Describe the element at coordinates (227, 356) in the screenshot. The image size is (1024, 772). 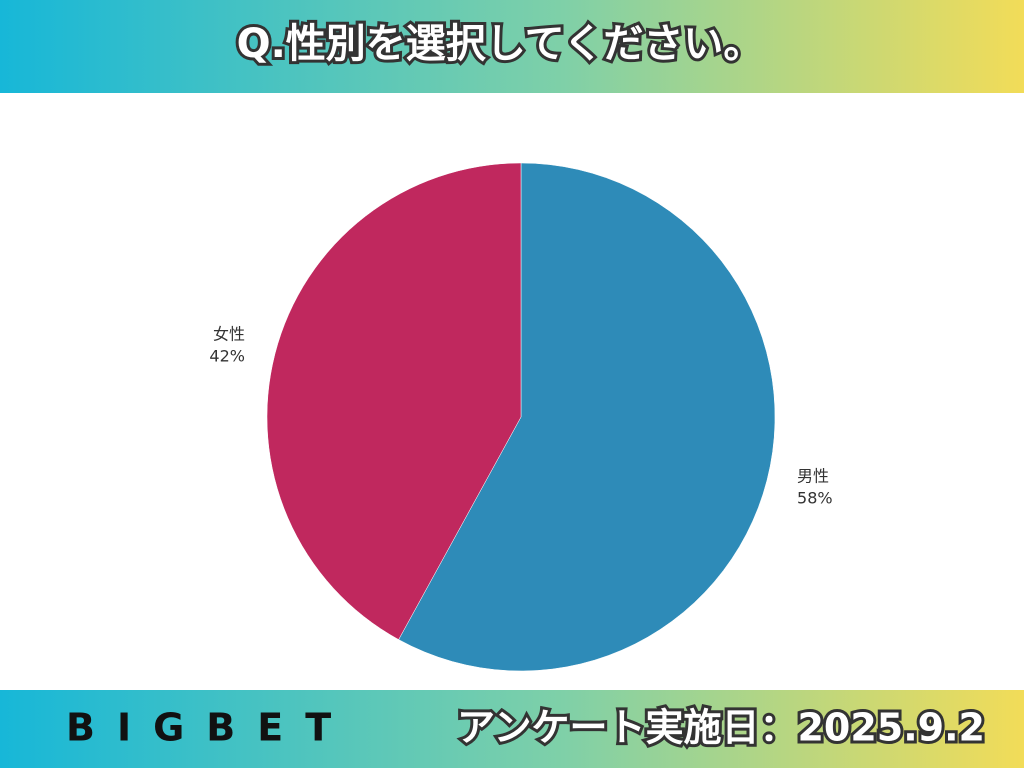
I see `slice-value-label: 42%` at that location.